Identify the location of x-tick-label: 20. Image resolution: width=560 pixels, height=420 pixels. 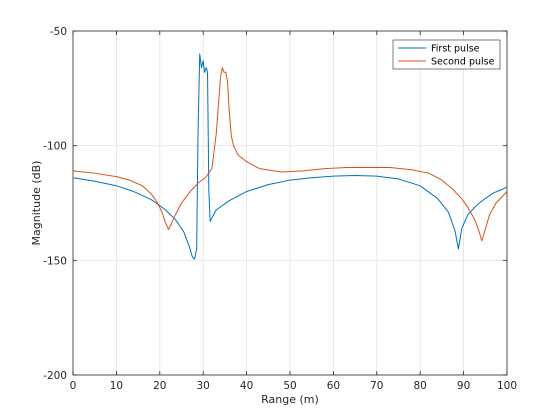
(159, 386).